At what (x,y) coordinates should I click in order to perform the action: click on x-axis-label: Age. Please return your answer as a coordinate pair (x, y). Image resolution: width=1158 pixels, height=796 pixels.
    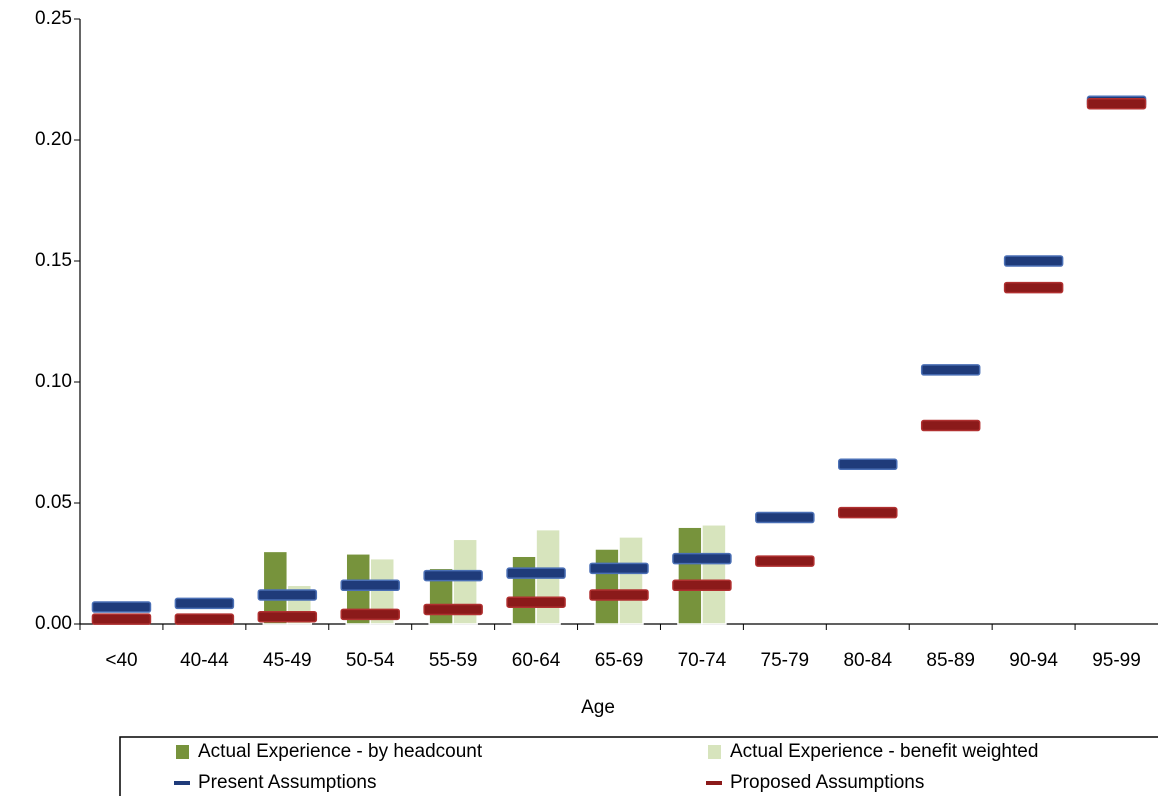
    Looking at the image, I should click on (598, 707).